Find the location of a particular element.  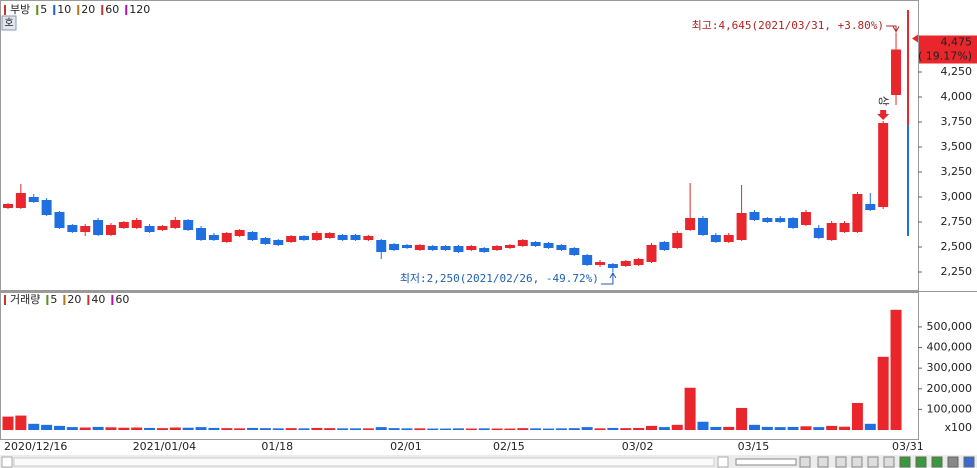

x-tick-label: 03/15 is located at coordinates (754, 446).